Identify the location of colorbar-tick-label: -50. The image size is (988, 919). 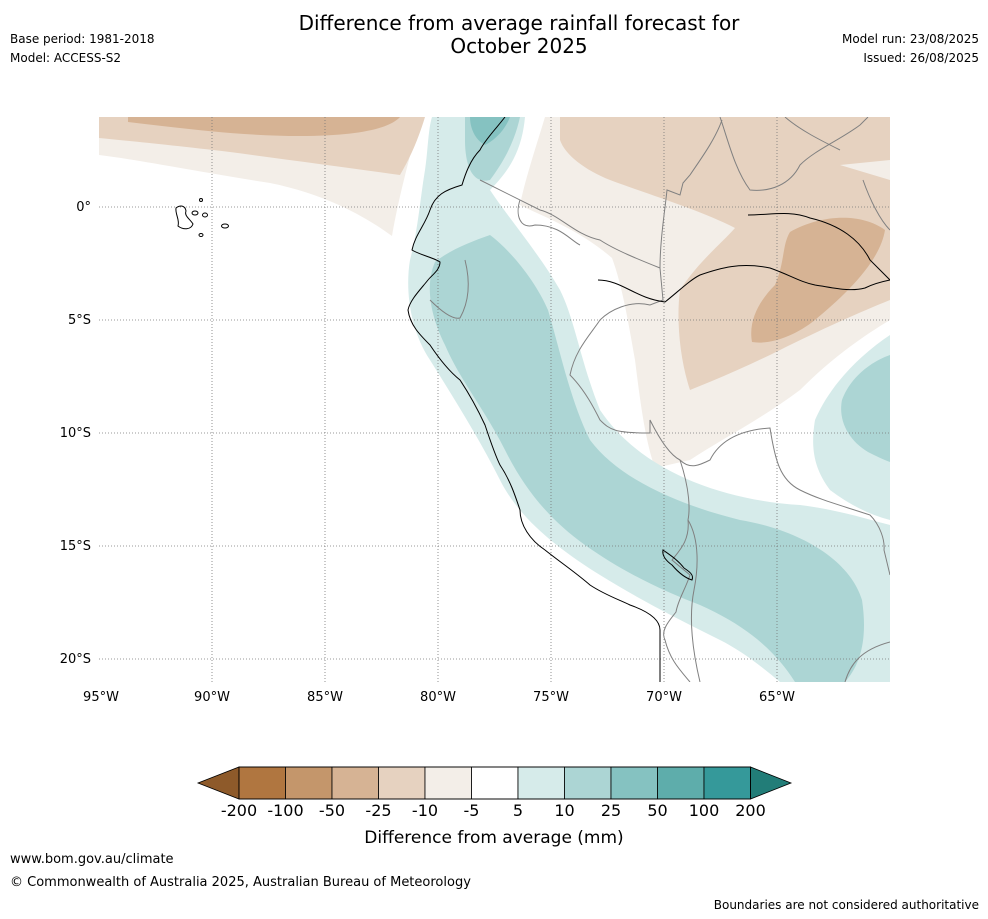
(332, 810).